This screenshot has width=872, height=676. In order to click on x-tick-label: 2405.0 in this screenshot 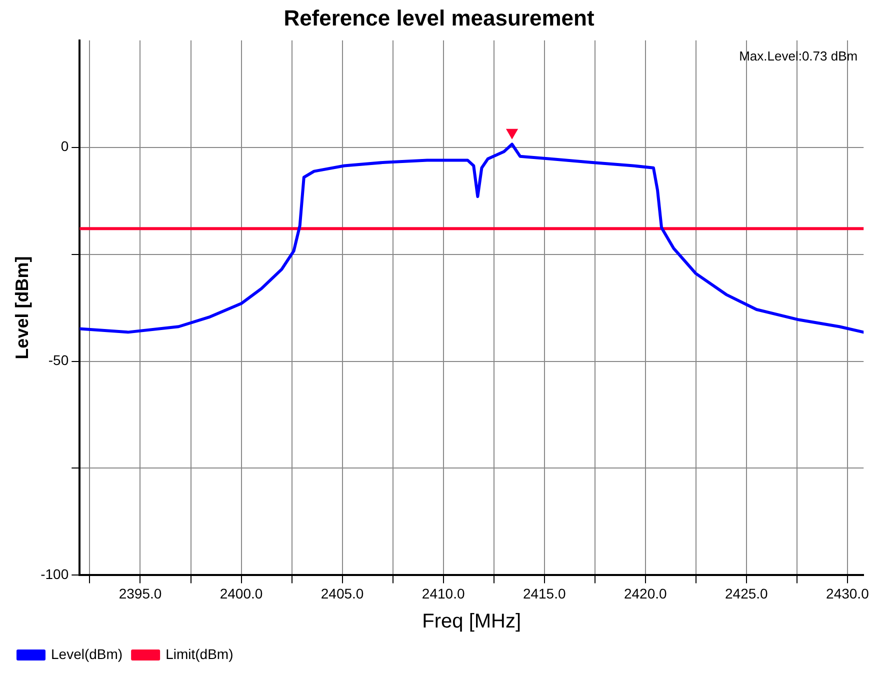, I will do `click(342, 593)`.